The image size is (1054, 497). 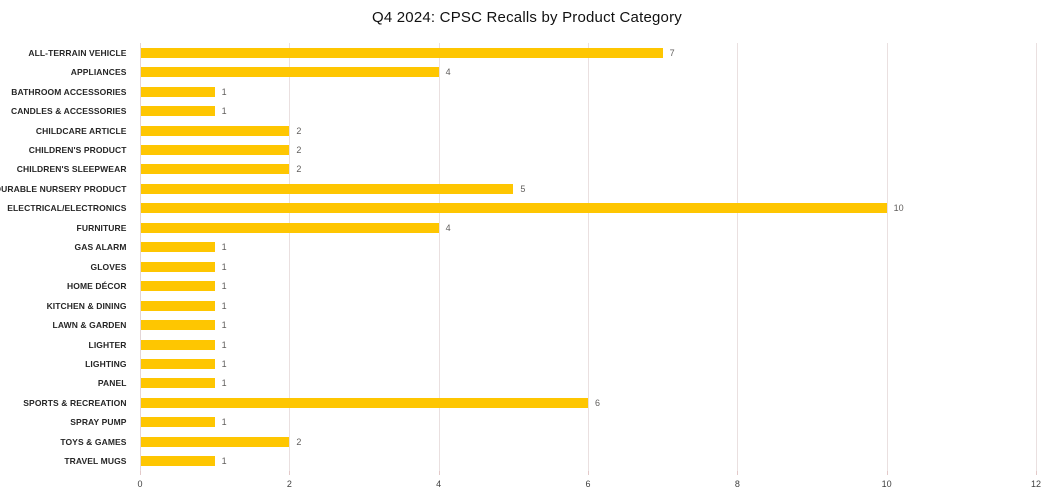 What do you see at coordinates (553, 71) in the screenshot?
I see `bar-row: APPLIANCES 4` at bounding box center [553, 71].